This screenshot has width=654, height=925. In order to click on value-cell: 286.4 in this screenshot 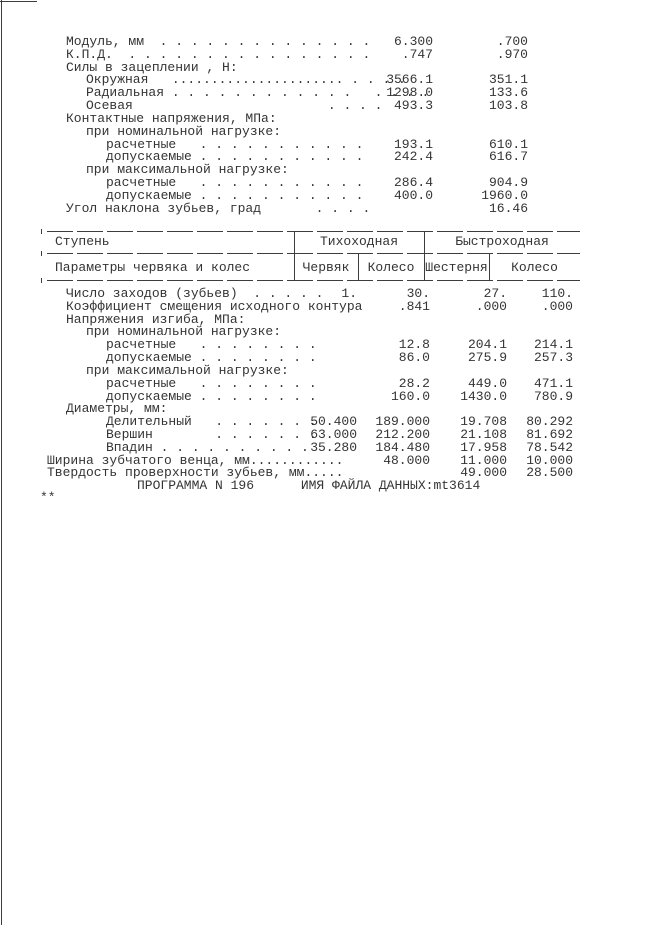, I will do `click(413, 182)`.